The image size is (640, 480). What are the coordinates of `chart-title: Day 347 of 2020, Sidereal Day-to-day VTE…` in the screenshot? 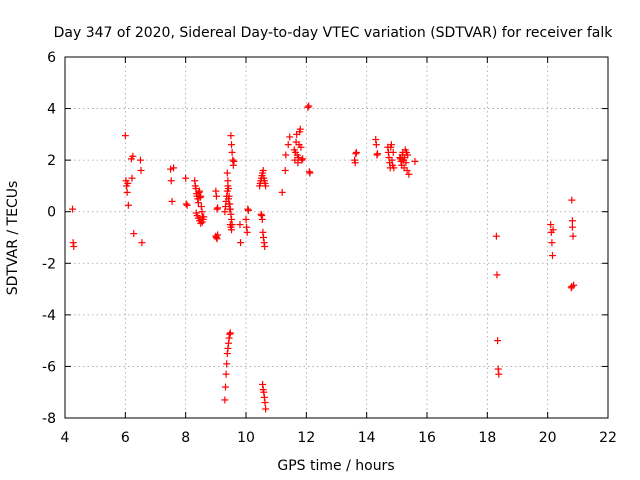 It's located at (334, 33).